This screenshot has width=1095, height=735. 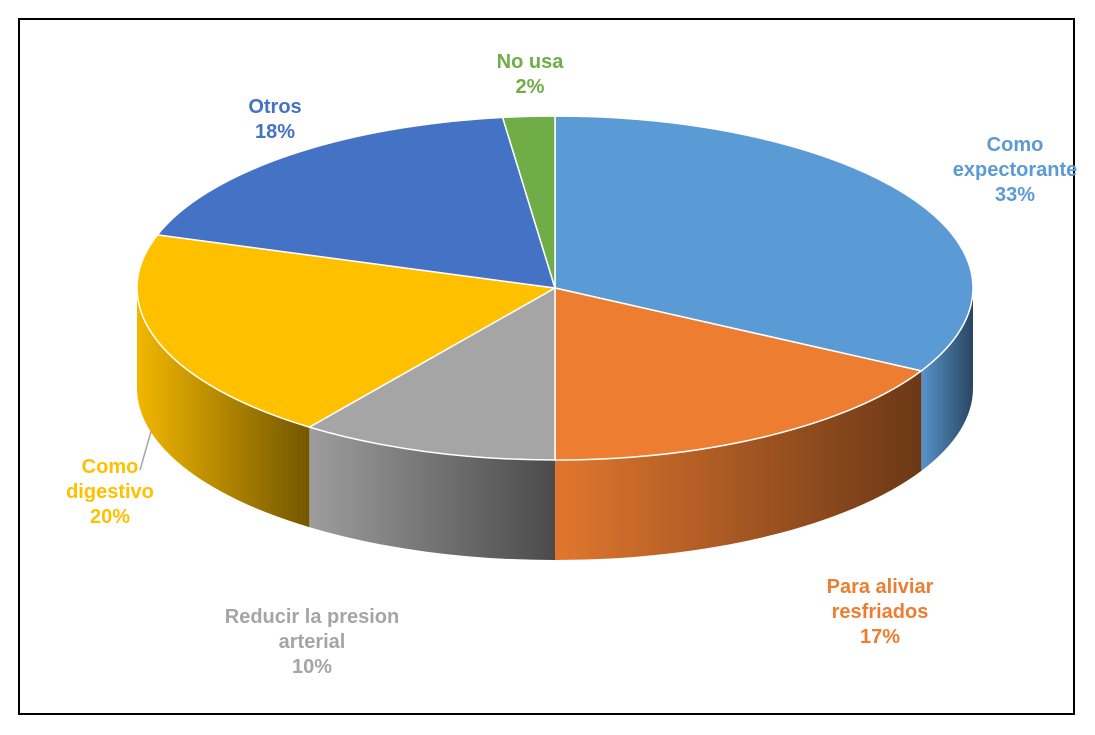 What do you see at coordinates (530, 62) in the screenshot?
I see `category-label: No usa` at bounding box center [530, 62].